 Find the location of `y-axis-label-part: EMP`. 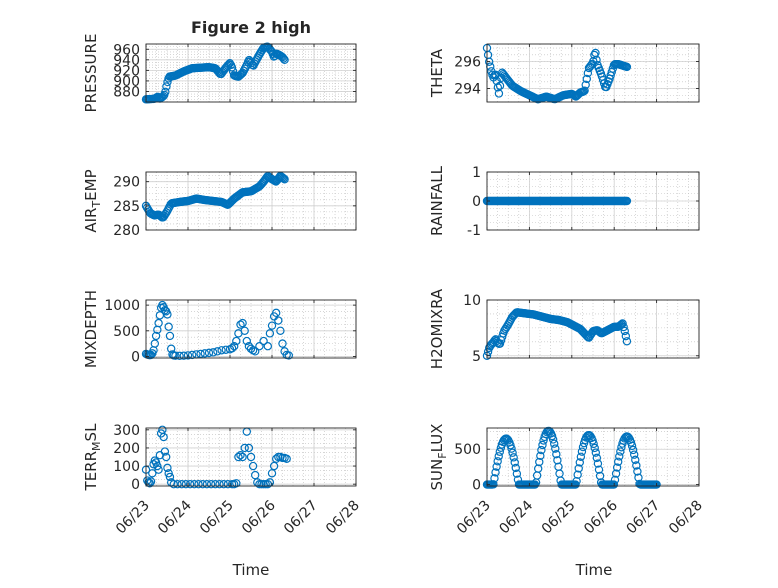

y-axis-label-part: EMP is located at coordinates (91, 184).